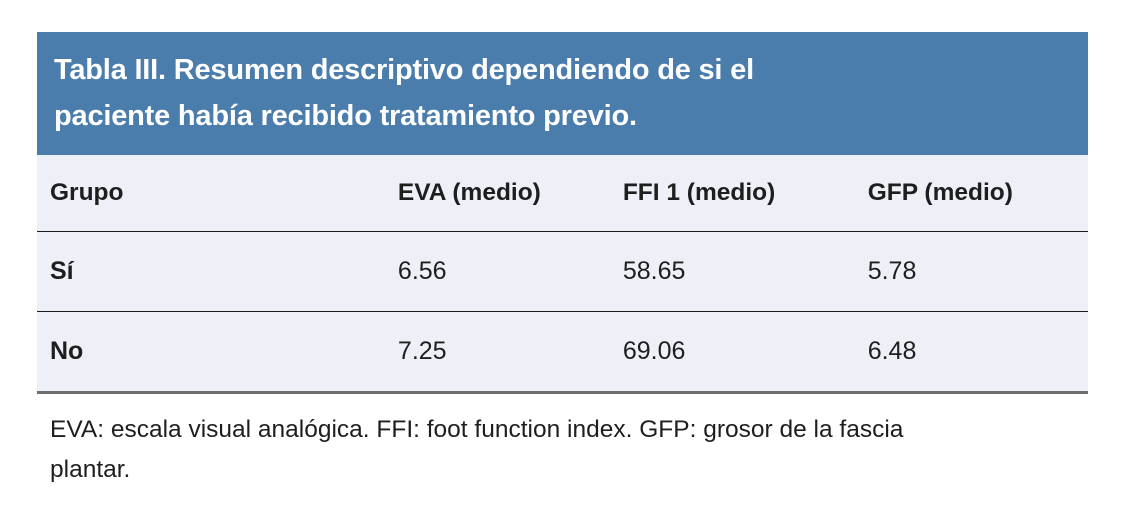  What do you see at coordinates (733, 193) in the screenshot?
I see `column-header-ffi: FFI 1 (medio)` at bounding box center [733, 193].